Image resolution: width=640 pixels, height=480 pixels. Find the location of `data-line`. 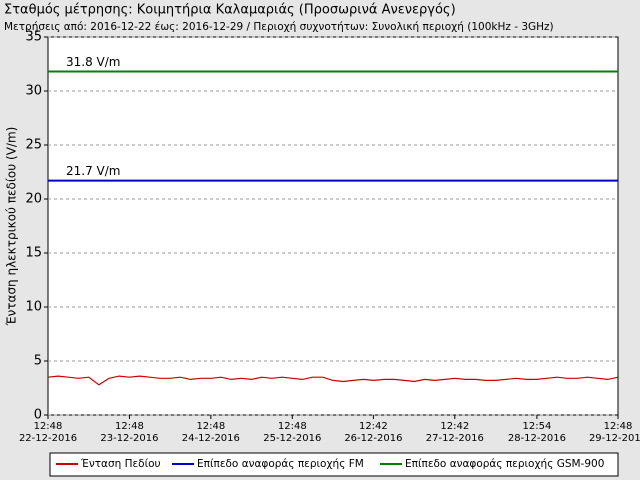

data-line is located at coordinates (333, 380).